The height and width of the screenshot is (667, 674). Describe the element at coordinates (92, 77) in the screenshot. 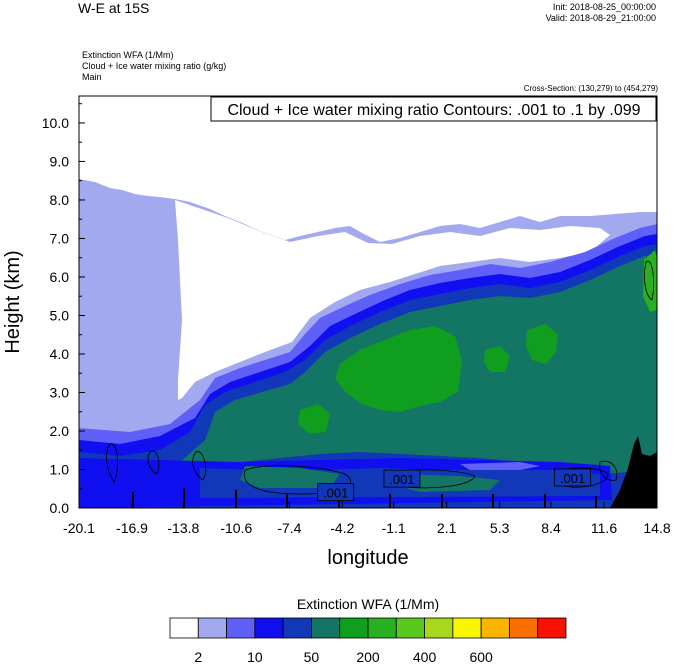

I see `subtitle-line-3: Main` at that location.